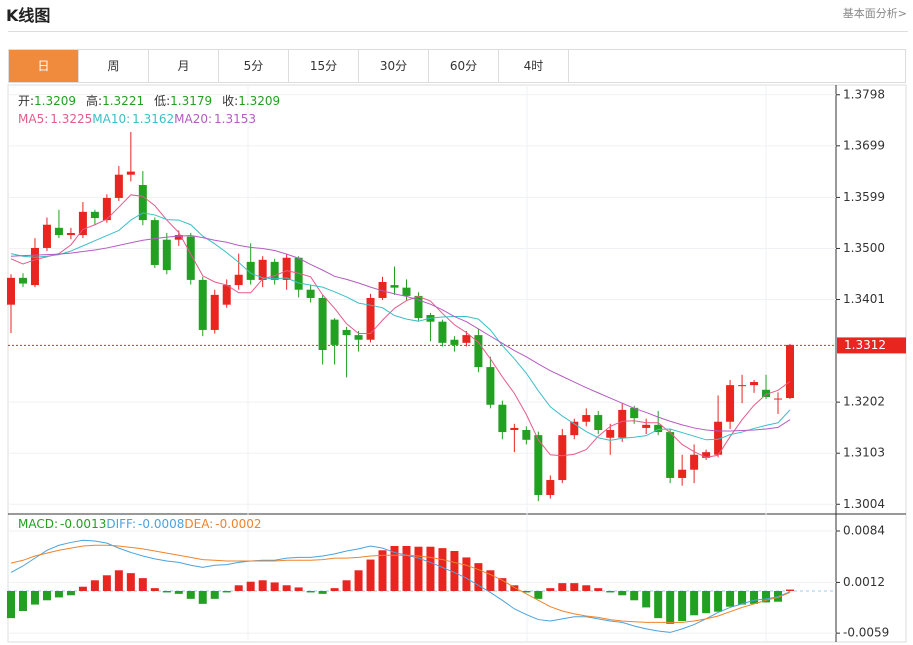 Image resolution: width=913 pixels, height=645 pixels. I want to click on period-tab: 日, so click(44, 66).